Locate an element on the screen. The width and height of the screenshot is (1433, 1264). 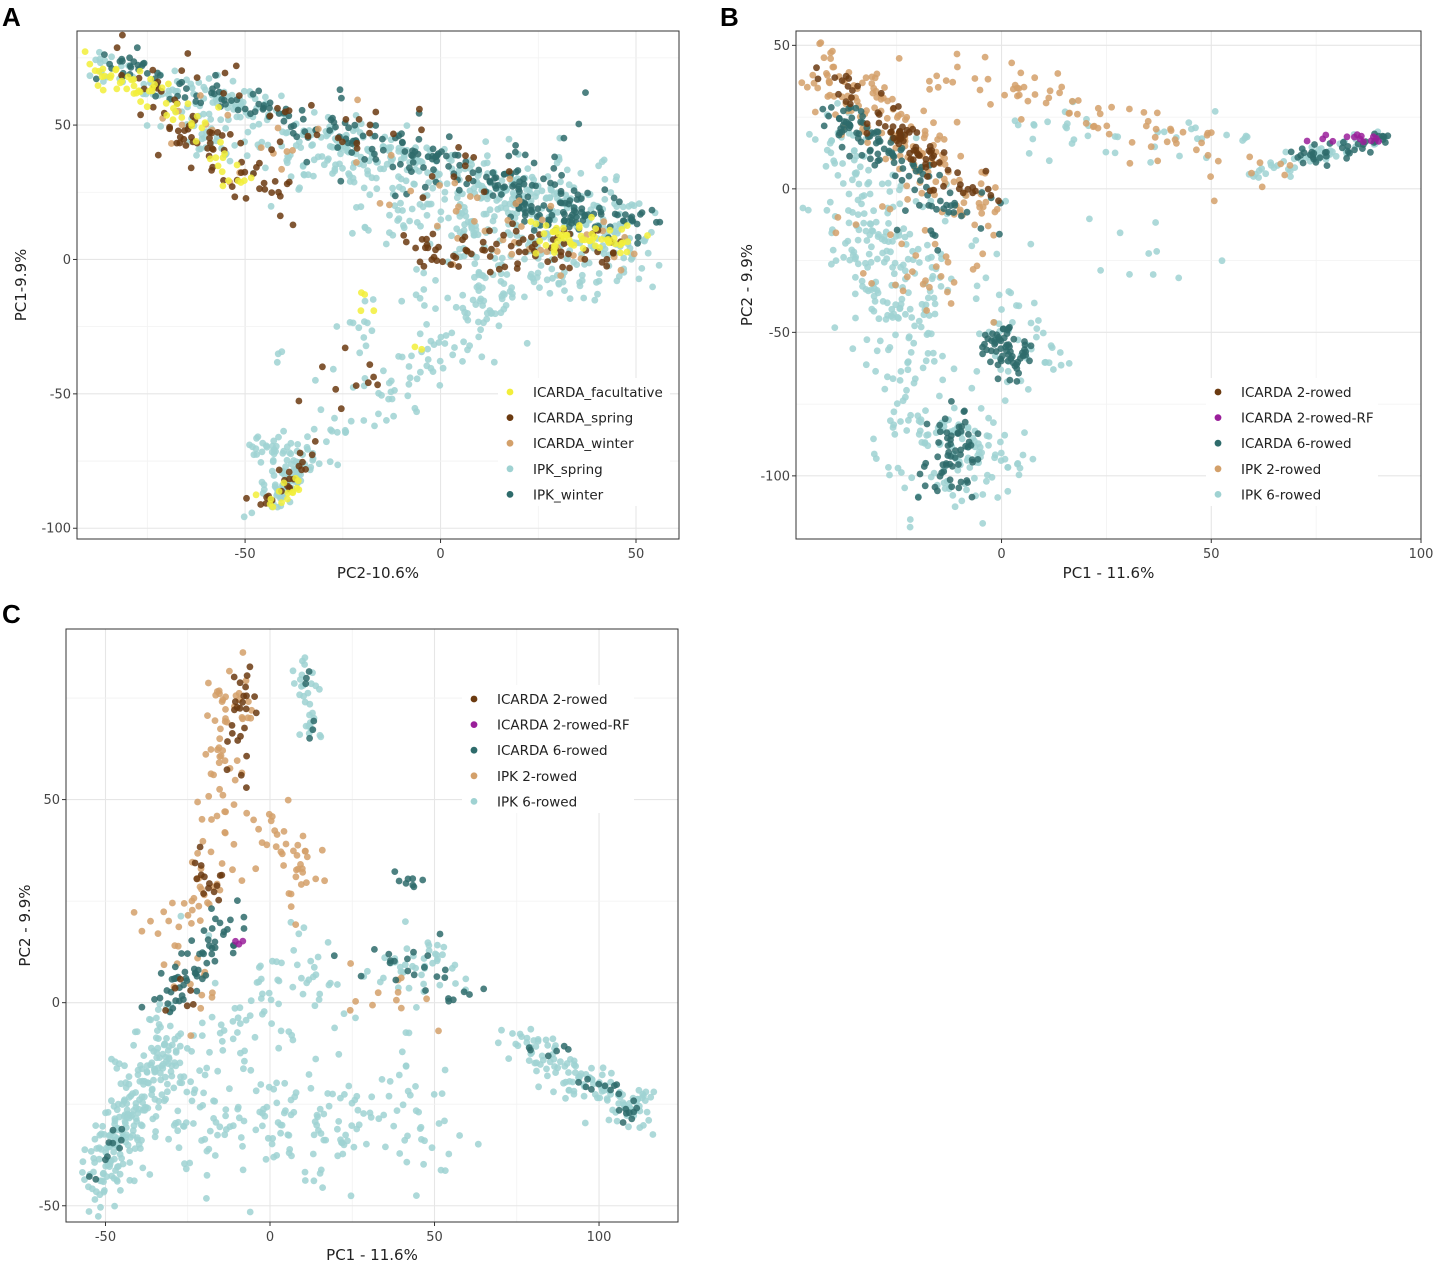
legend-label: IPK 2-rowed is located at coordinates (1281, 470).